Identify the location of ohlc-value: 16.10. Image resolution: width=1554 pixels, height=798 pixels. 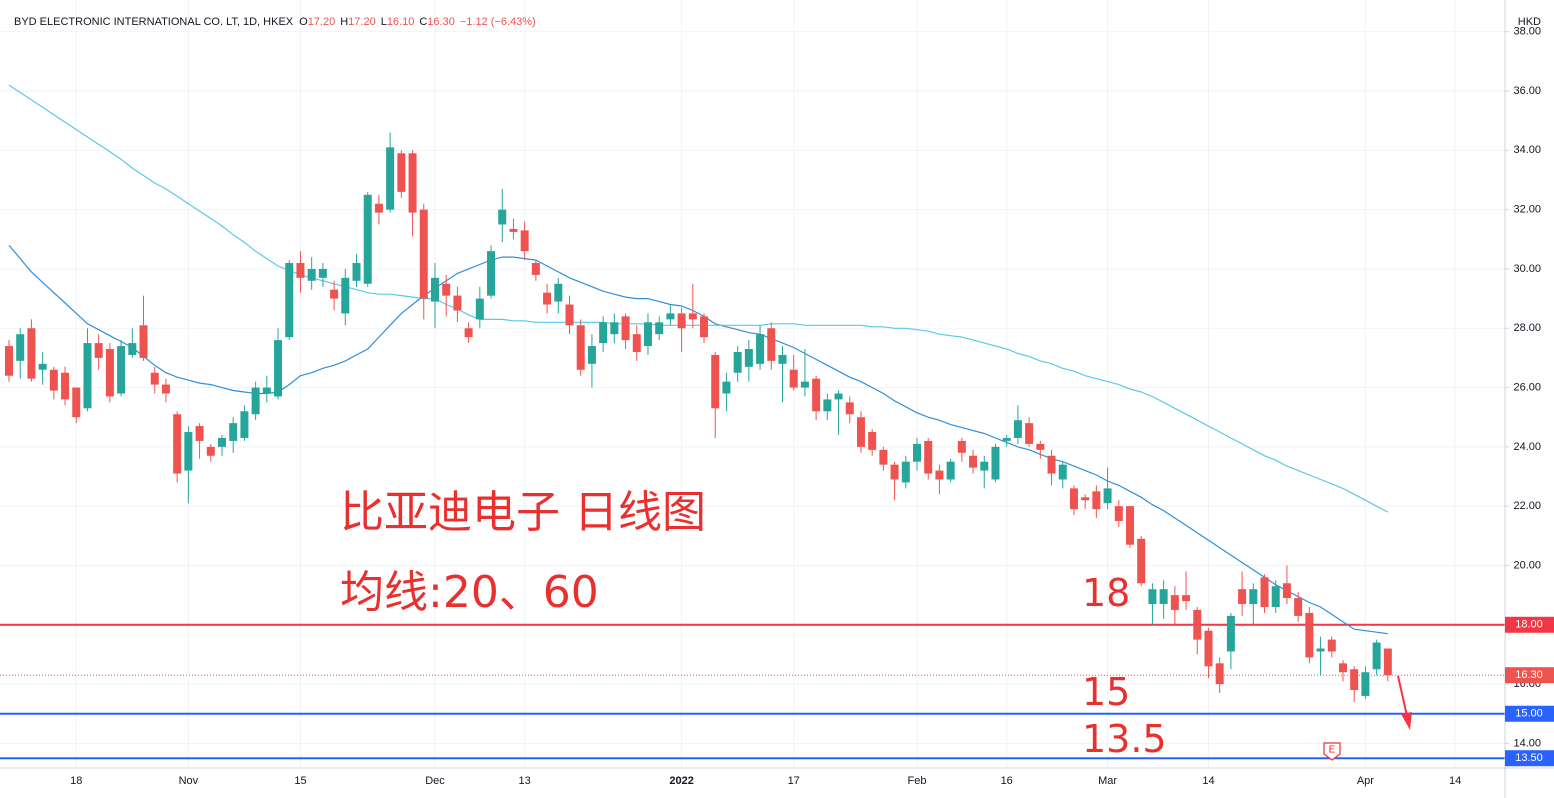
(401, 22).